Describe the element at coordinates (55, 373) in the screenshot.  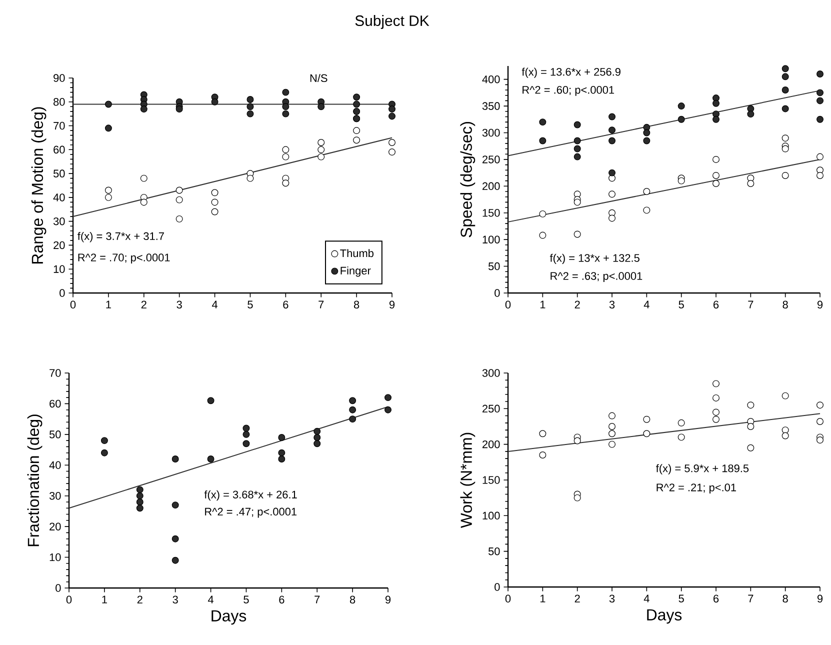
I see `y-tick-label: 70` at that location.